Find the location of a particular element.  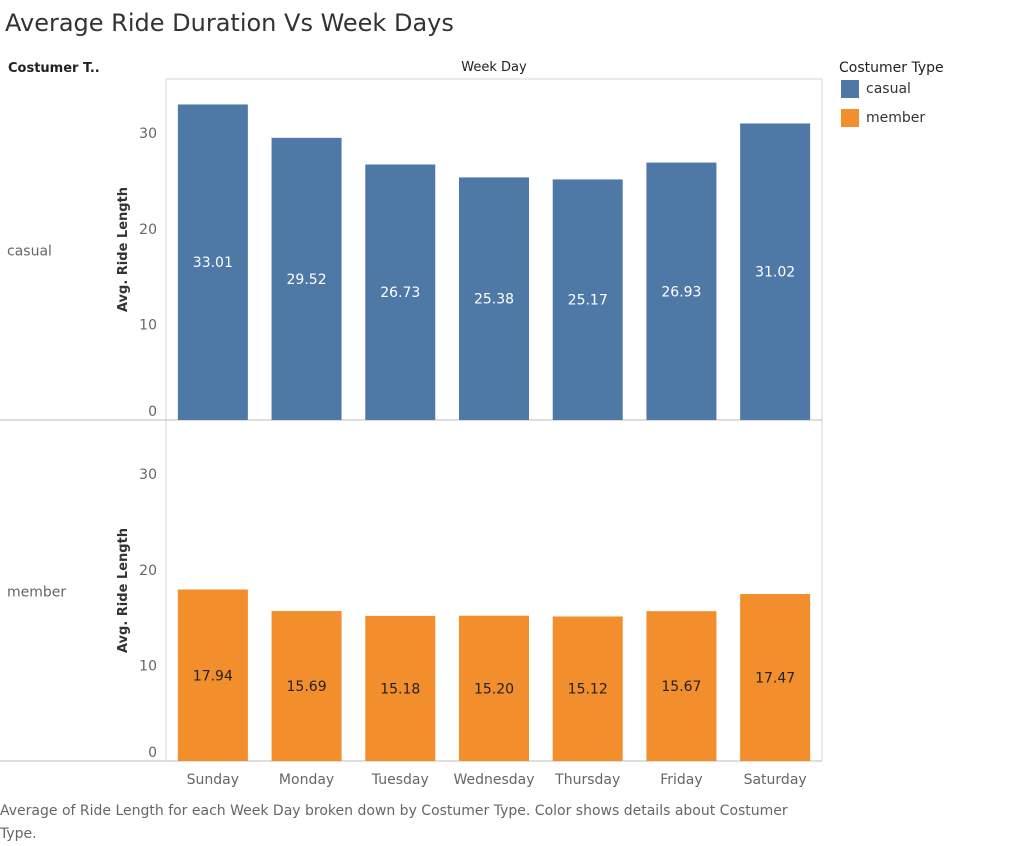

bar-member-thursday is located at coordinates (587, 688).